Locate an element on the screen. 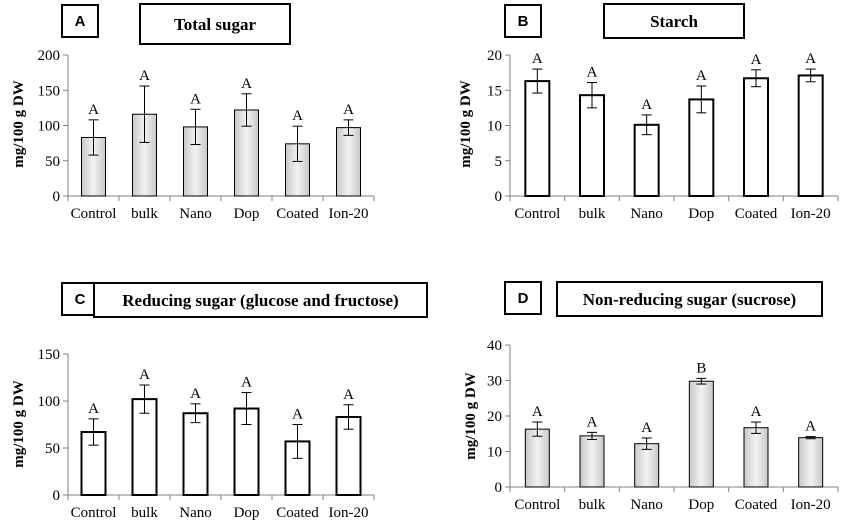 The height and width of the screenshot is (525, 851). panel-letter: D is located at coordinates (523, 298).